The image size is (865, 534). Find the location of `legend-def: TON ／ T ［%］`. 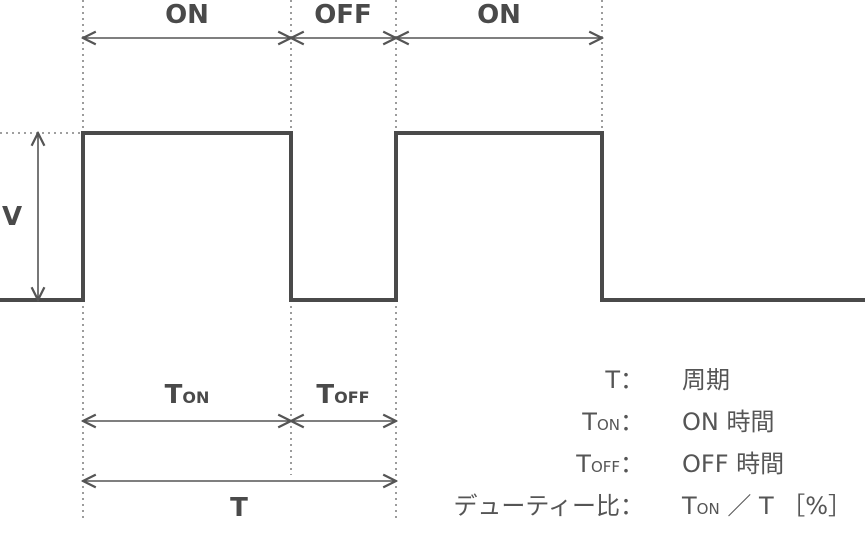

legend-def: TON ／ T ［%］ is located at coordinates (767, 503).